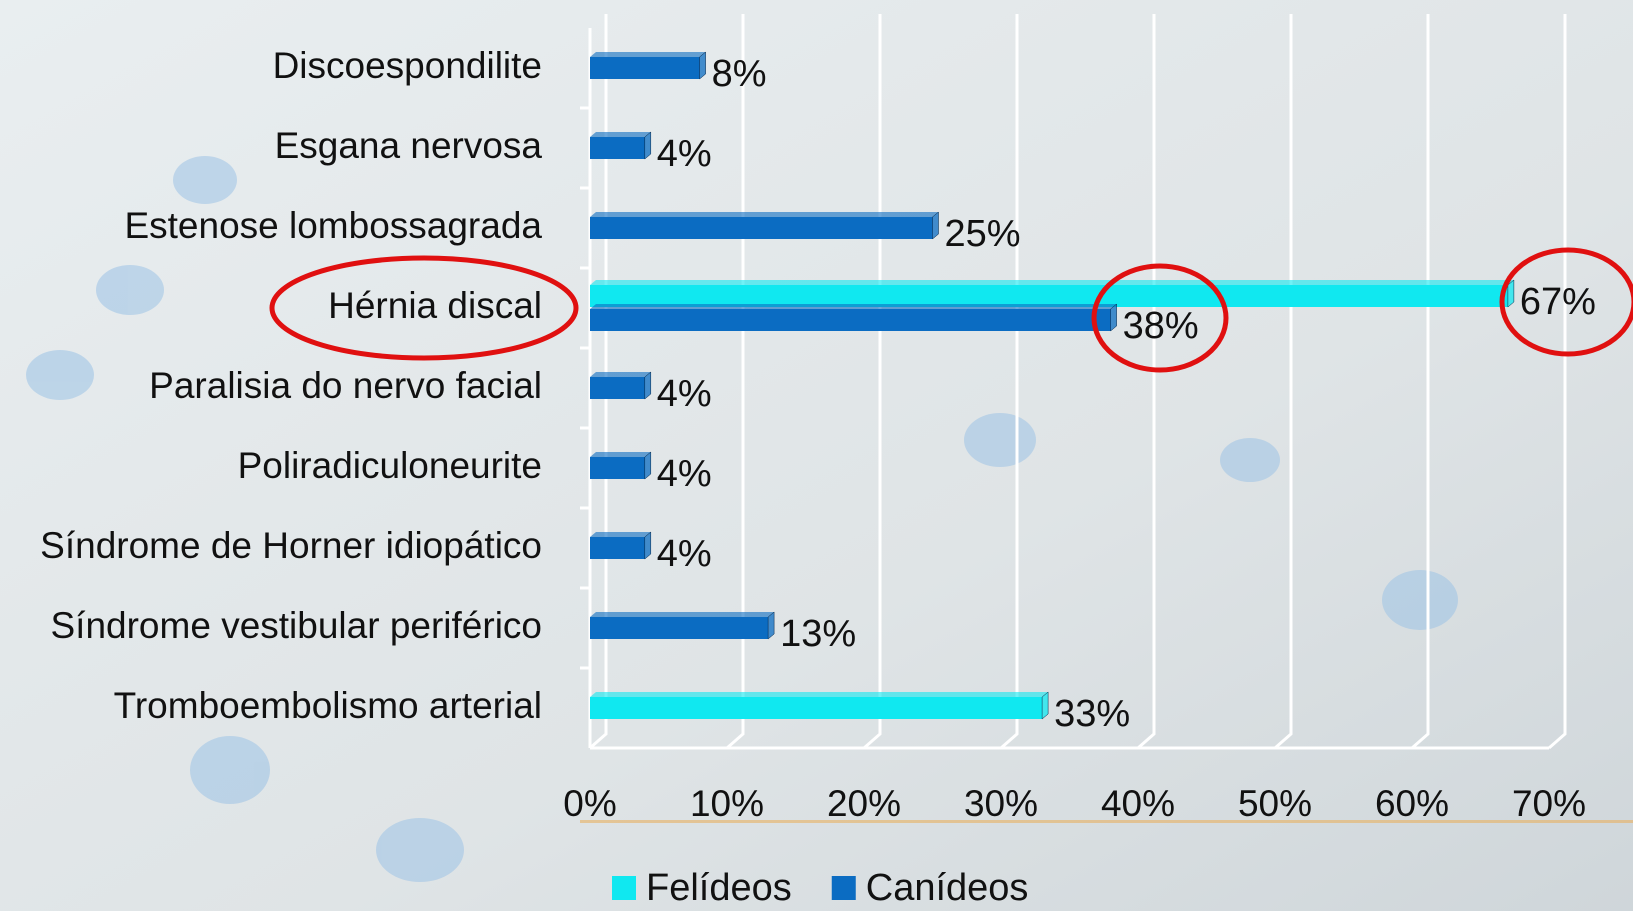  What do you see at coordinates (1138, 803) in the screenshot?
I see `x-tick-label: 40%` at bounding box center [1138, 803].